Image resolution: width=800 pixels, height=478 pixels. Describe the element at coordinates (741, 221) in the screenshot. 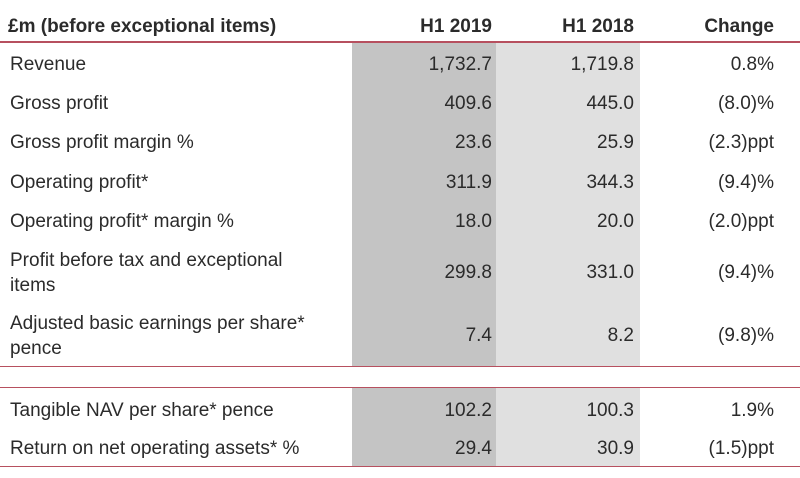

I see `row-change: (2.0)ppt` at that location.